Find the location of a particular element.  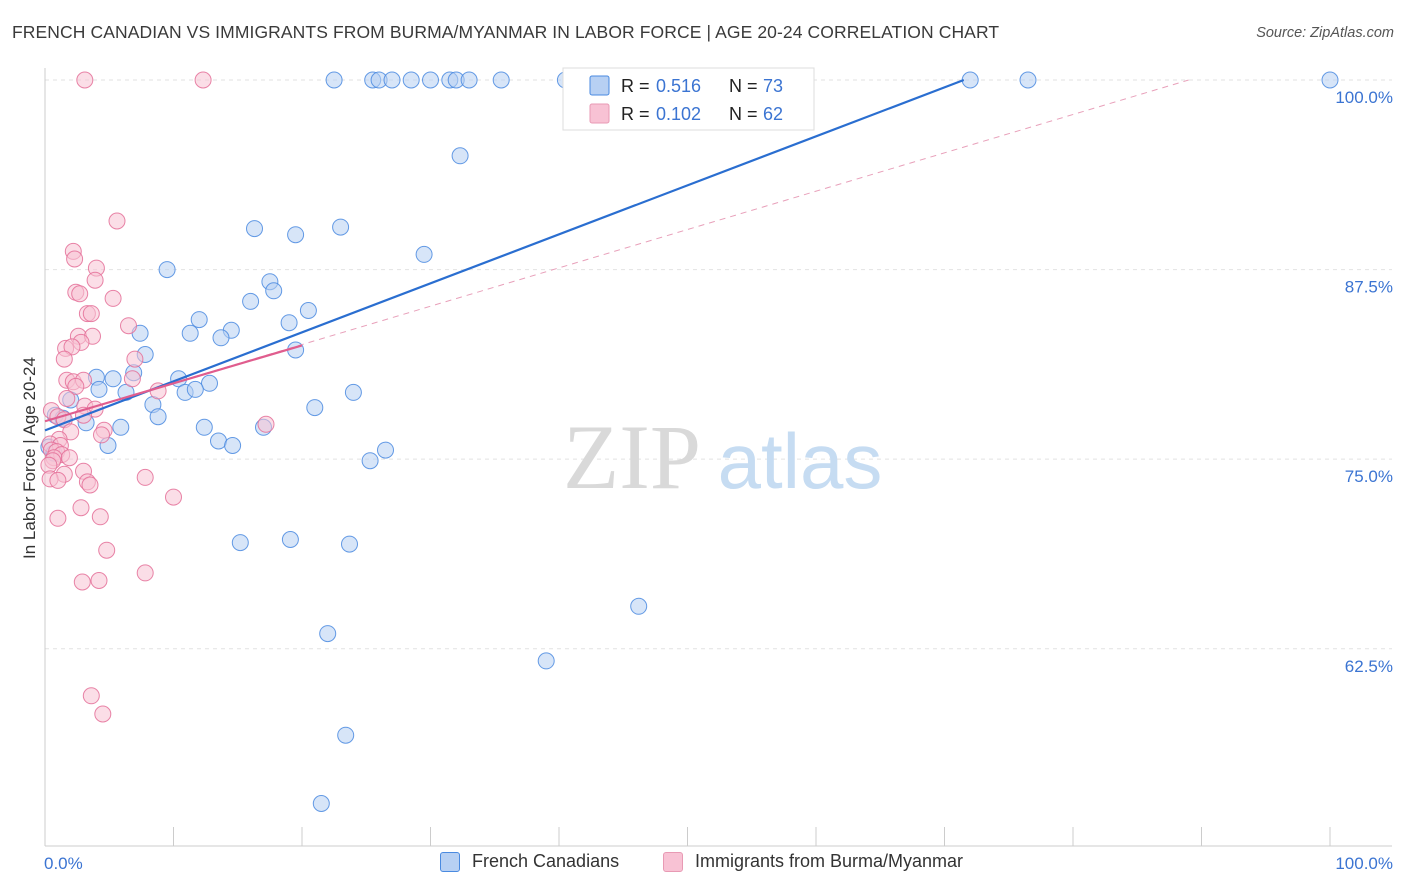

legend-label-burma: Immigrants from Burma/Myanmar is located at coordinates (829, 861).